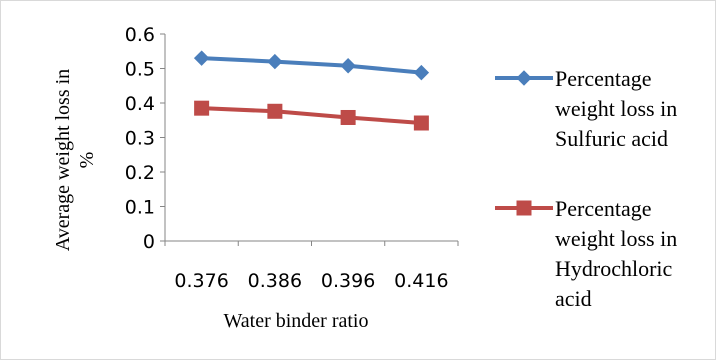 The width and height of the screenshot is (718, 362). Describe the element at coordinates (63, 160) in the screenshot. I see `y-axis-title-line-1: Average weight loss in` at that location.